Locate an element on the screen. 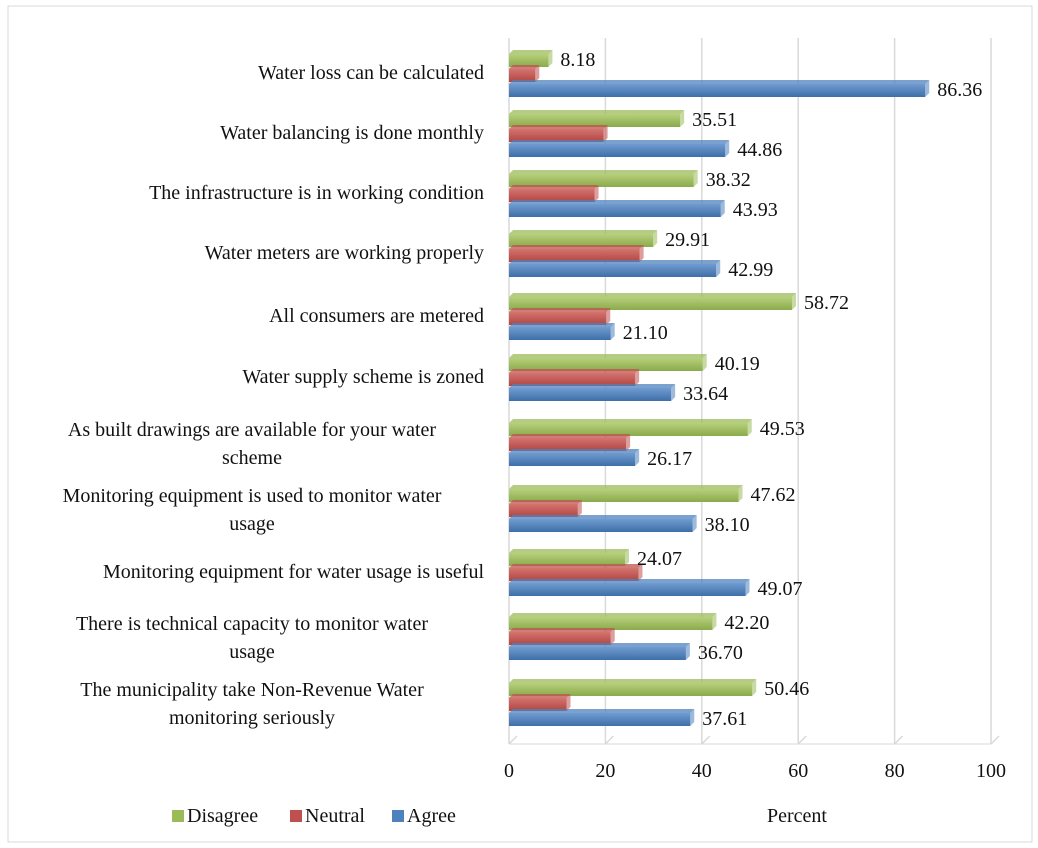 This screenshot has width=1038, height=848. value-label-disagree: 38.32 is located at coordinates (728, 180).